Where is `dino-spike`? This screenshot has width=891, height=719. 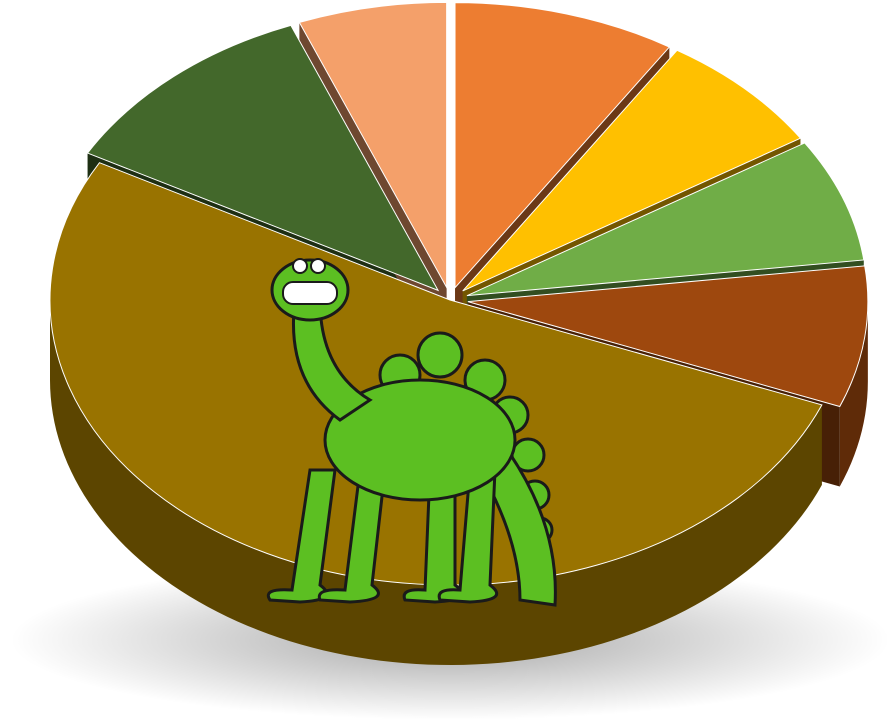
dino-spike is located at coordinates (440, 355).